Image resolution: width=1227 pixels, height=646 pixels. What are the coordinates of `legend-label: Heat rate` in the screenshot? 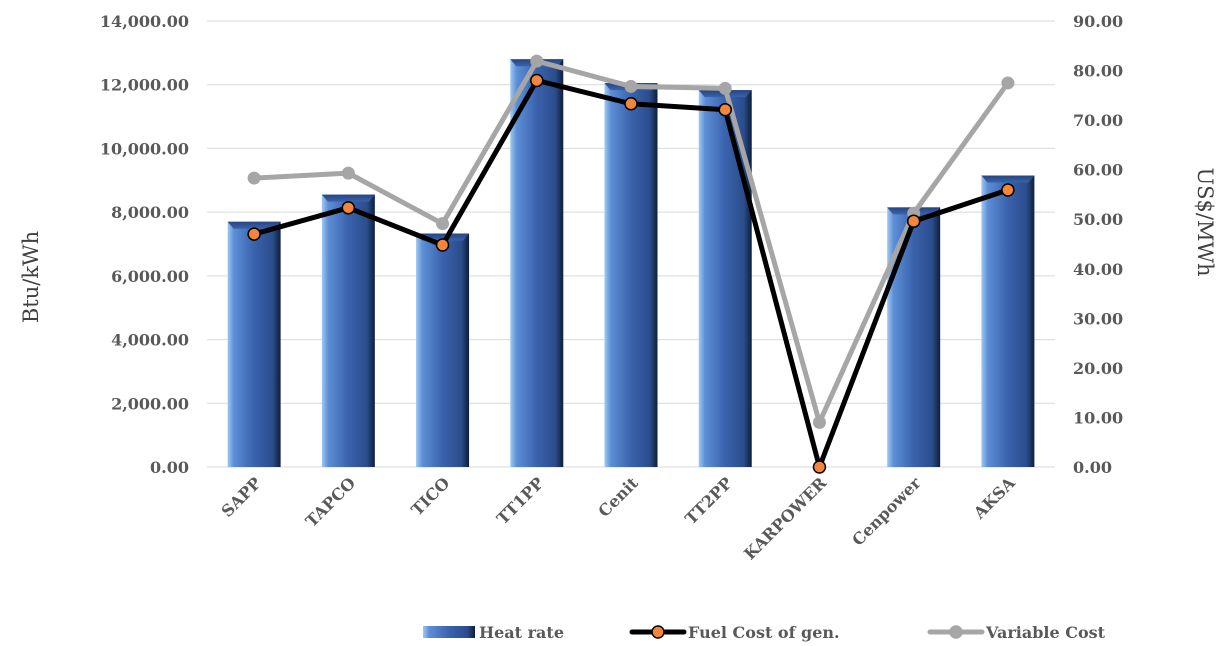 It's located at (521, 632).